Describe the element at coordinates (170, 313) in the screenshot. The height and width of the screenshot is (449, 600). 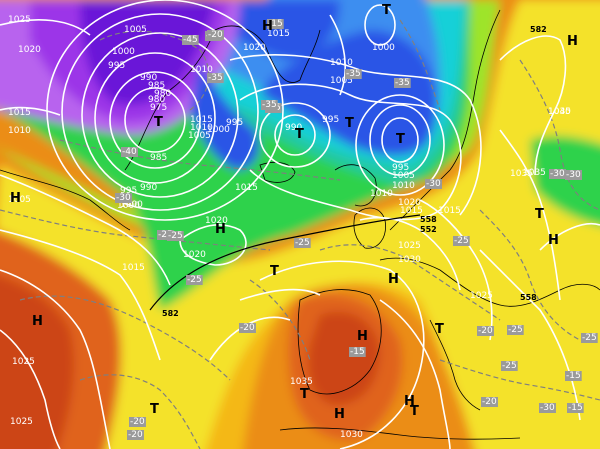
I see `contour-value-label: 582` at that location.